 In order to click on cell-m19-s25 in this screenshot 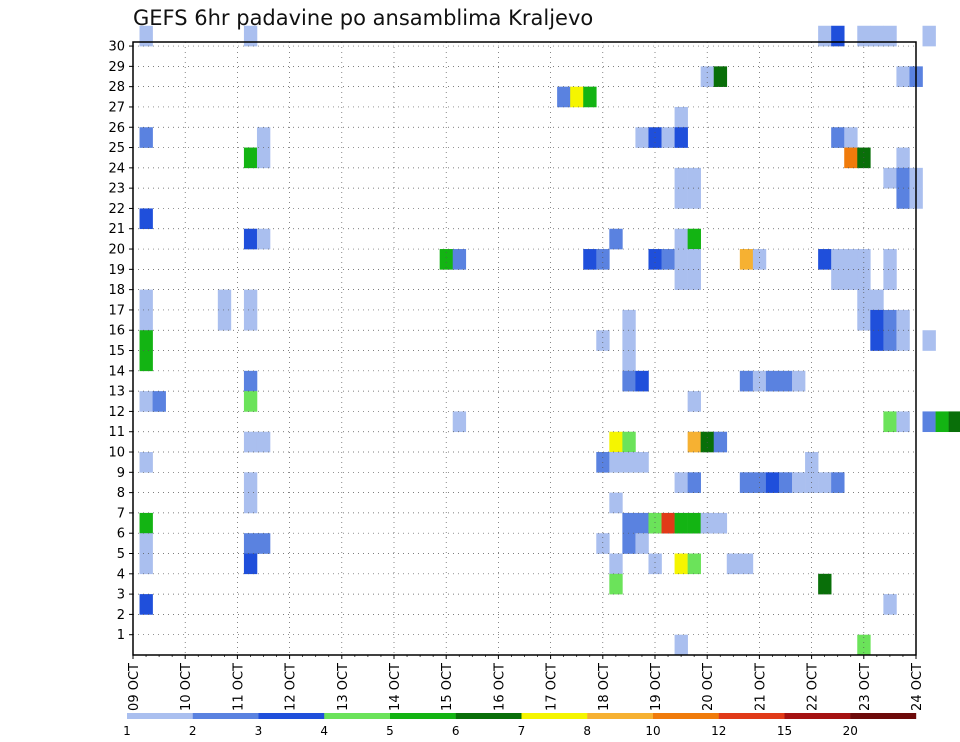, I will do `click(459, 259)`.